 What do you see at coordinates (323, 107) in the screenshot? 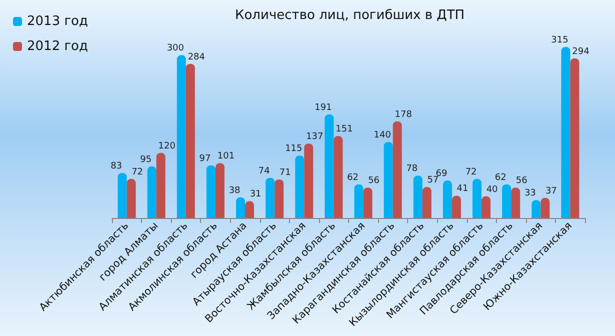
I see `data-label: 191` at bounding box center [323, 107].